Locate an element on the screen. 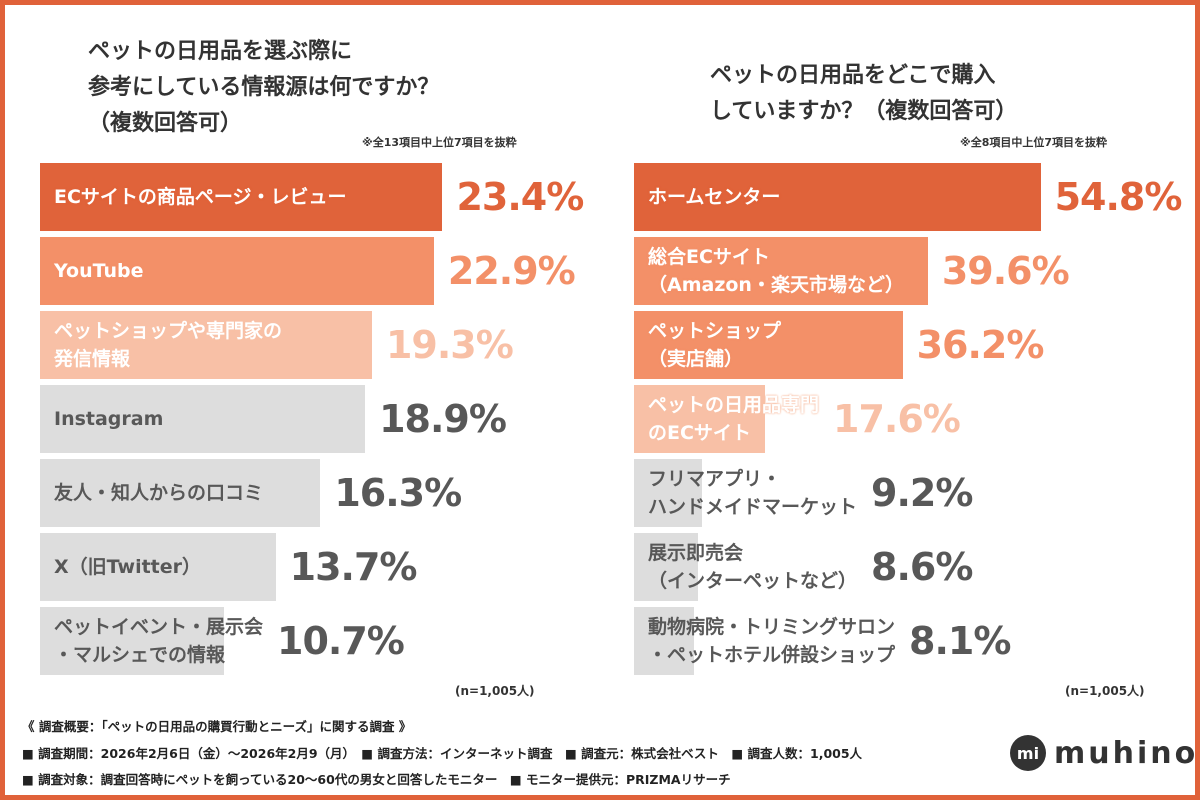 The image size is (1200, 800). category-label: 動物病院・トリミングサロン ・ペットホテル併設ショップ is located at coordinates (772, 641).